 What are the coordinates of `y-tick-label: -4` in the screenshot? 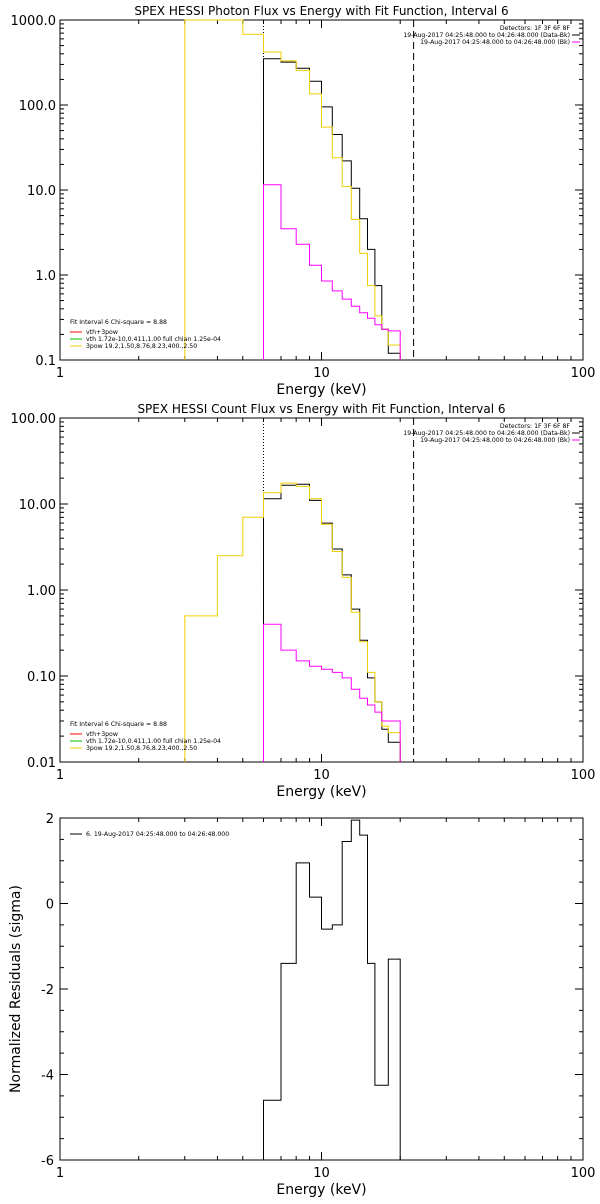 It's located at (47, 1076).